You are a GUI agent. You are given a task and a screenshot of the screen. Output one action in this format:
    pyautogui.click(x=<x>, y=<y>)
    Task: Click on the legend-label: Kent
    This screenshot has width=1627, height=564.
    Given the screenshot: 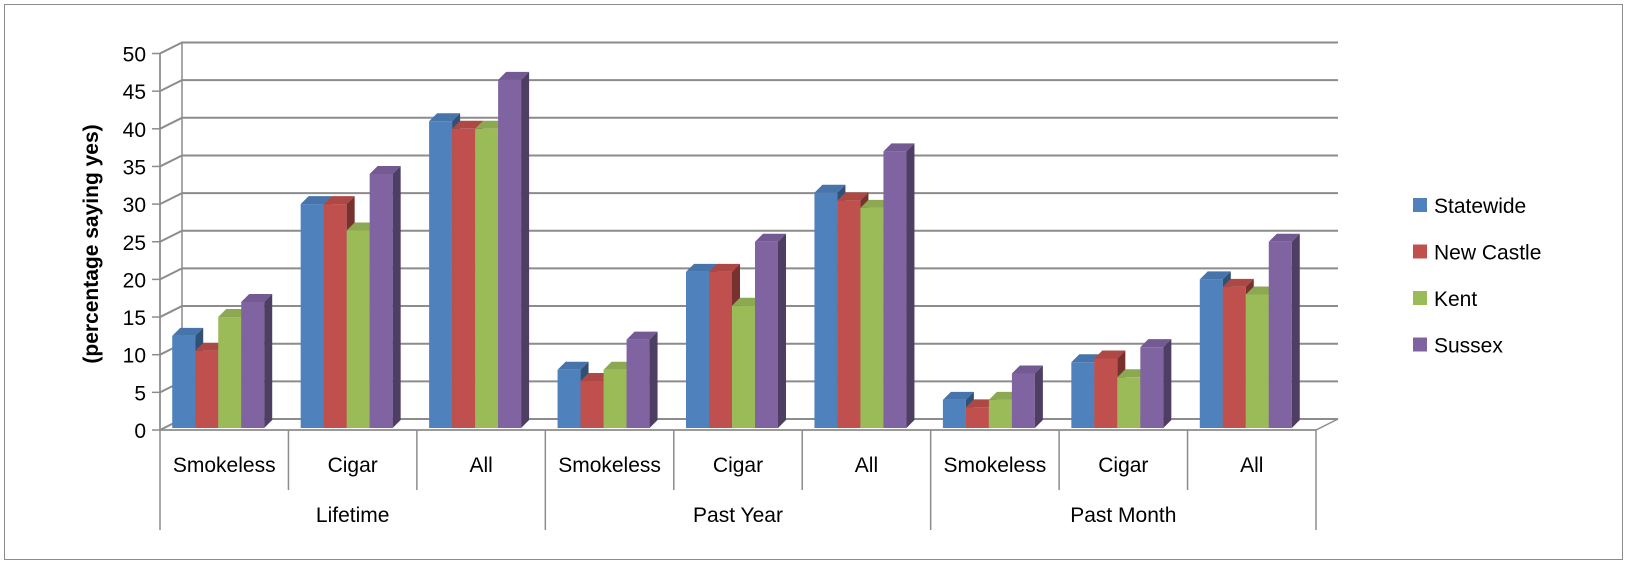 What is the action you would take?
    pyautogui.click(x=1455, y=299)
    